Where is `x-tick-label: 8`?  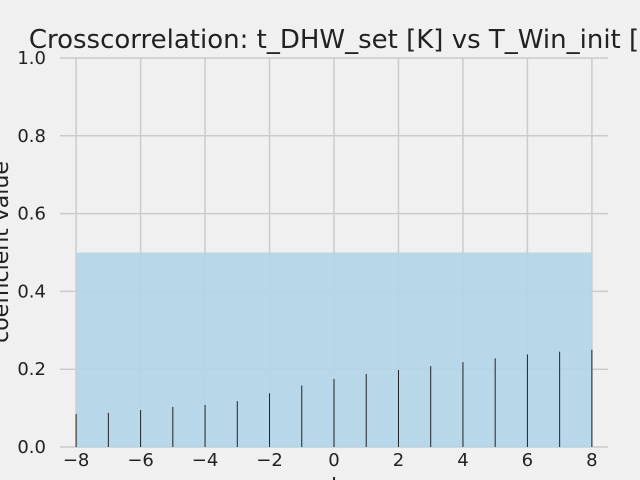
x-tick-label: 8 is located at coordinates (591, 460).